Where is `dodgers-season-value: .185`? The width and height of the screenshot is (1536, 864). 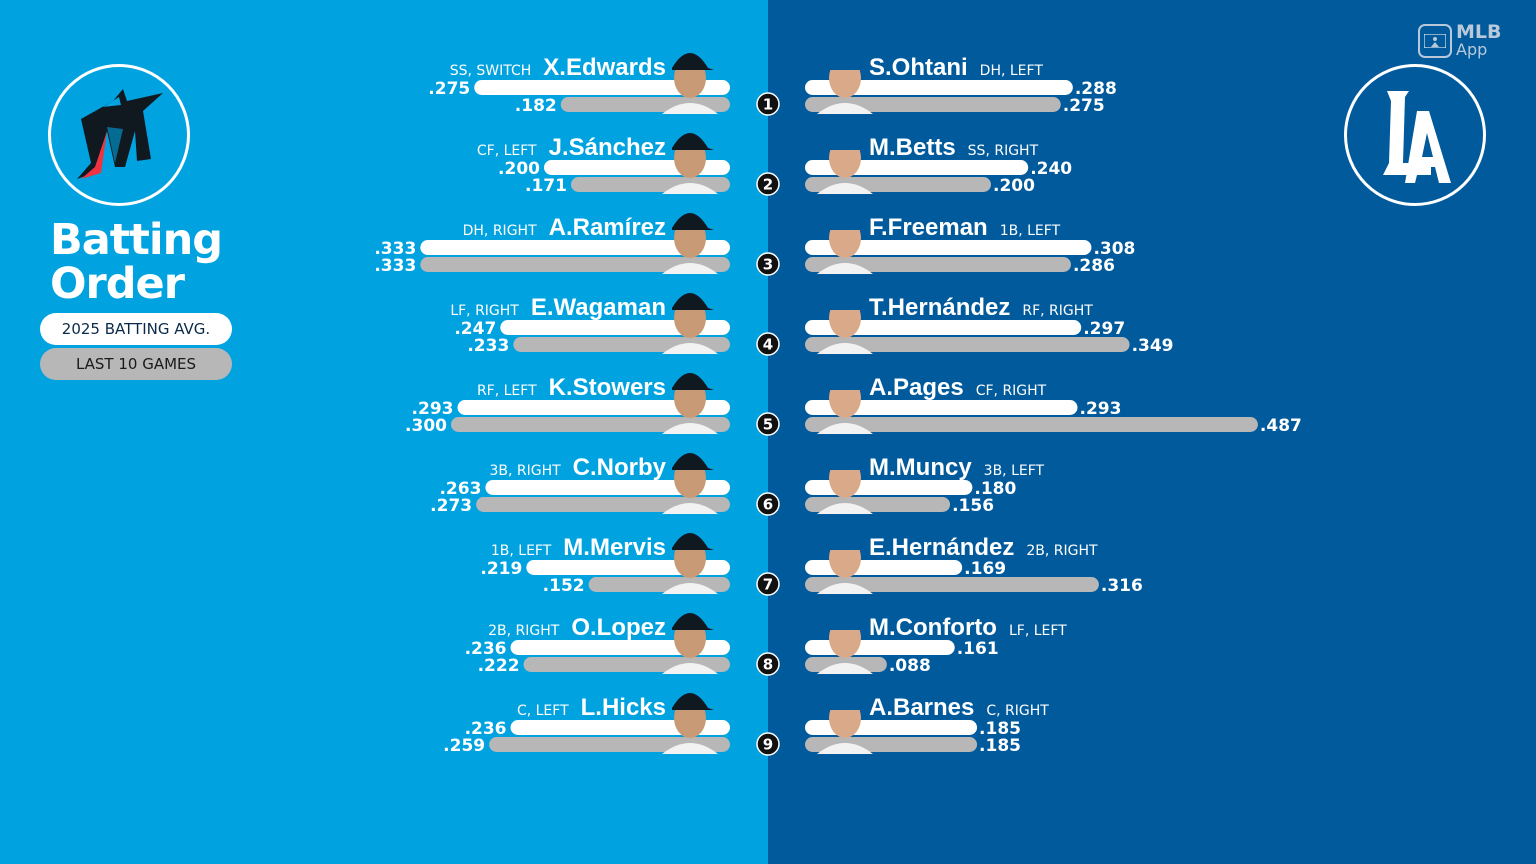 dodgers-season-value: .185 is located at coordinates (1000, 729).